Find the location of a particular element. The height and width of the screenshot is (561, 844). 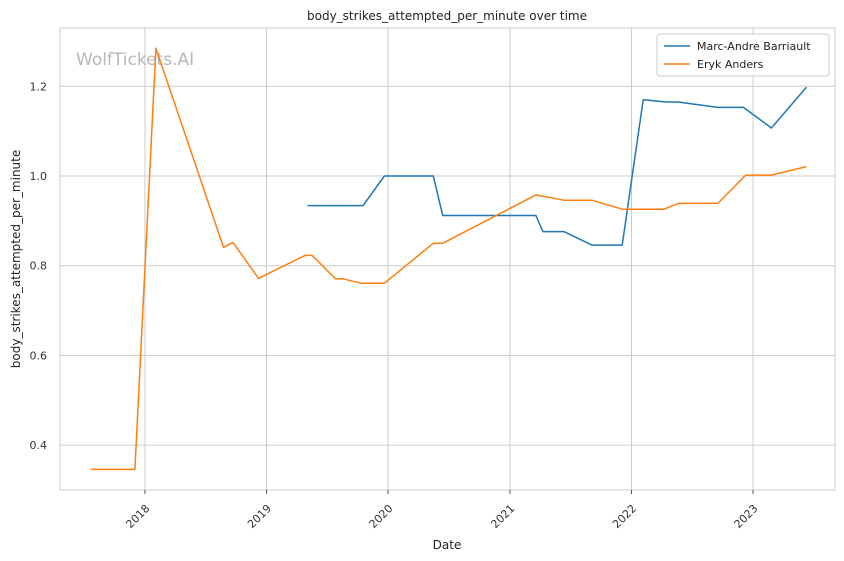

x-tick-label: 2021 is located at coordinates (502, 516).